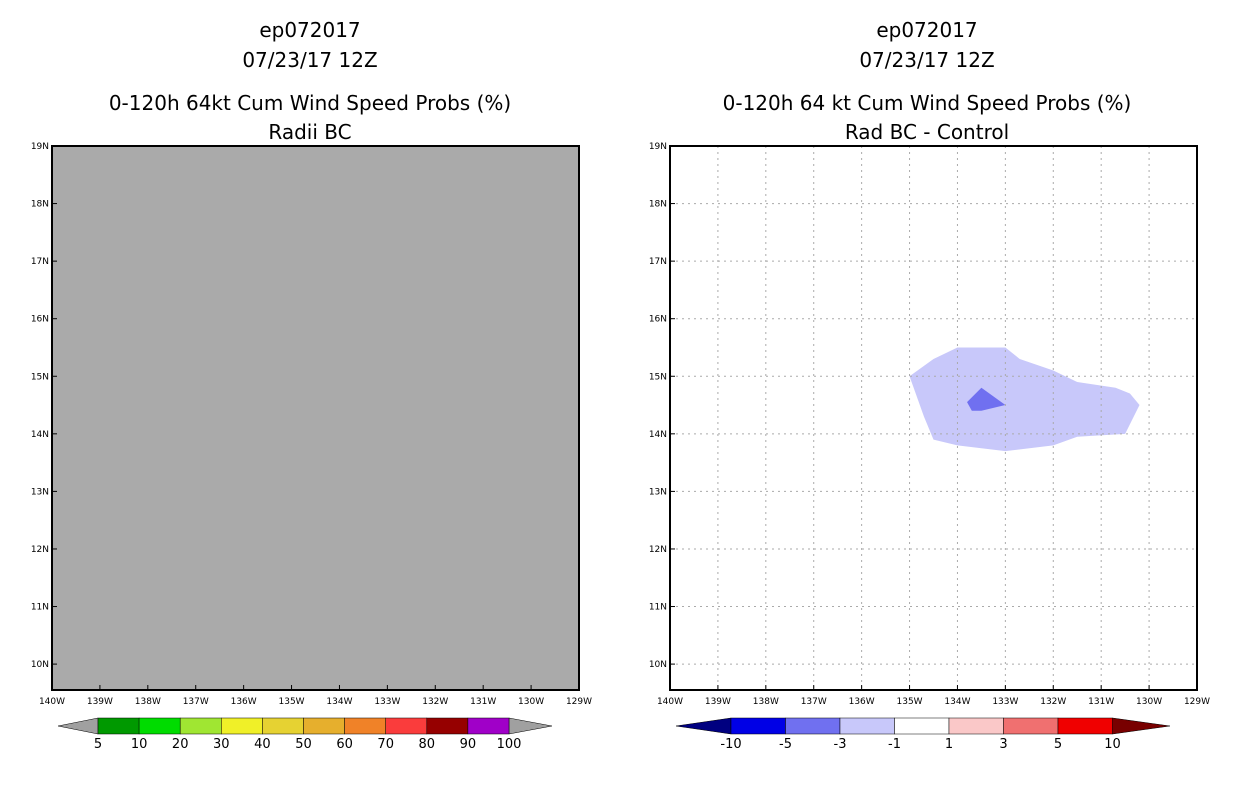 The height and width of the screenshot is (800, 1236). Describe the element at coordinates (927, 30) in the screenshot. I see `panel2-title-storm: ep072017` at that location.